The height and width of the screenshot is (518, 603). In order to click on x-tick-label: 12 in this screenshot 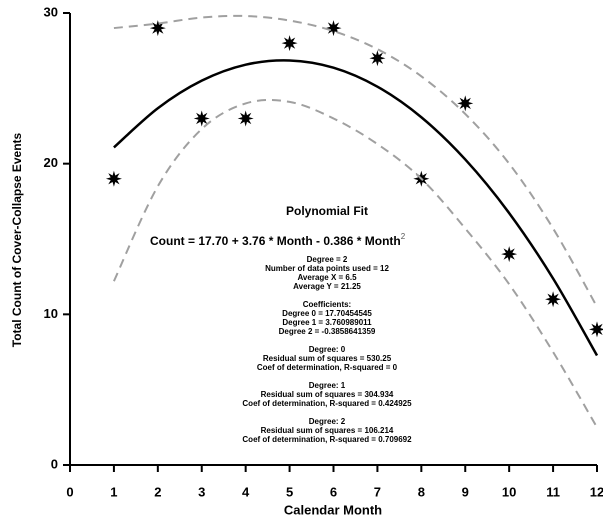, I will do `click(596, 491)`.